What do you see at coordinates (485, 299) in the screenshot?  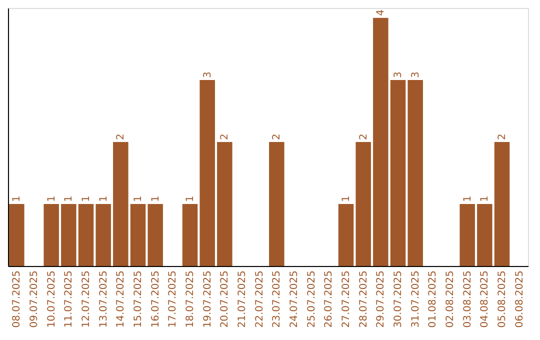 I see `x-tick-label: 04.08.2025` at bounding box center [485, 299].